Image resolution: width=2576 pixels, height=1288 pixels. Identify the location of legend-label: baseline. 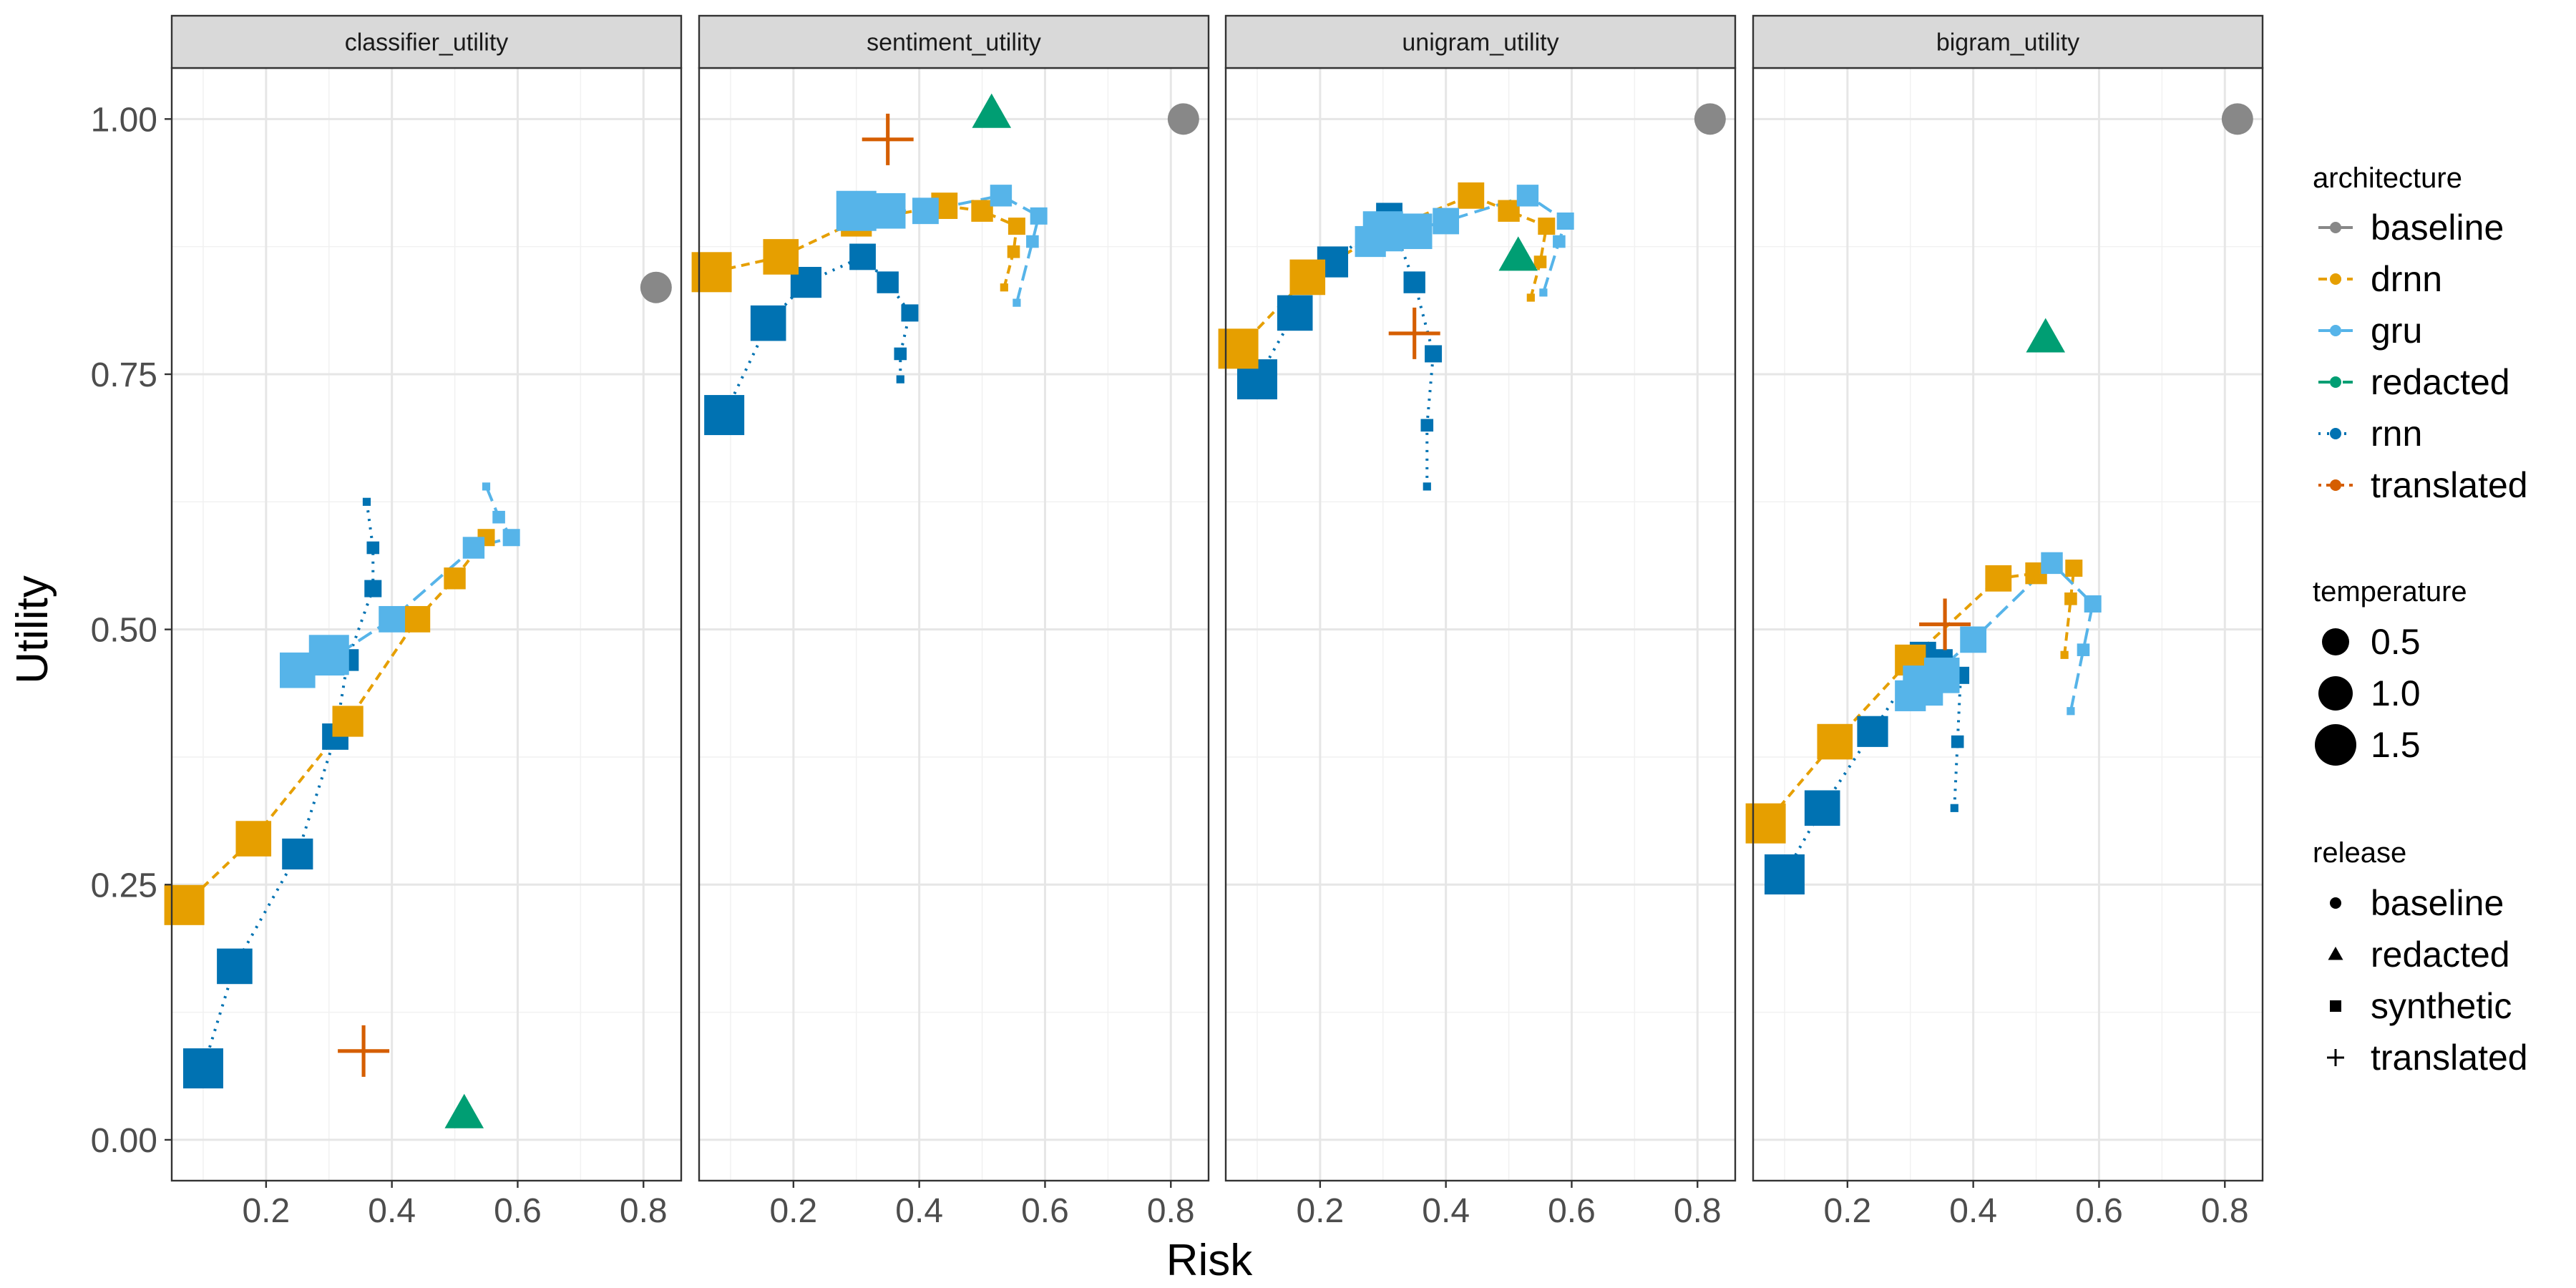
(2437, 228).